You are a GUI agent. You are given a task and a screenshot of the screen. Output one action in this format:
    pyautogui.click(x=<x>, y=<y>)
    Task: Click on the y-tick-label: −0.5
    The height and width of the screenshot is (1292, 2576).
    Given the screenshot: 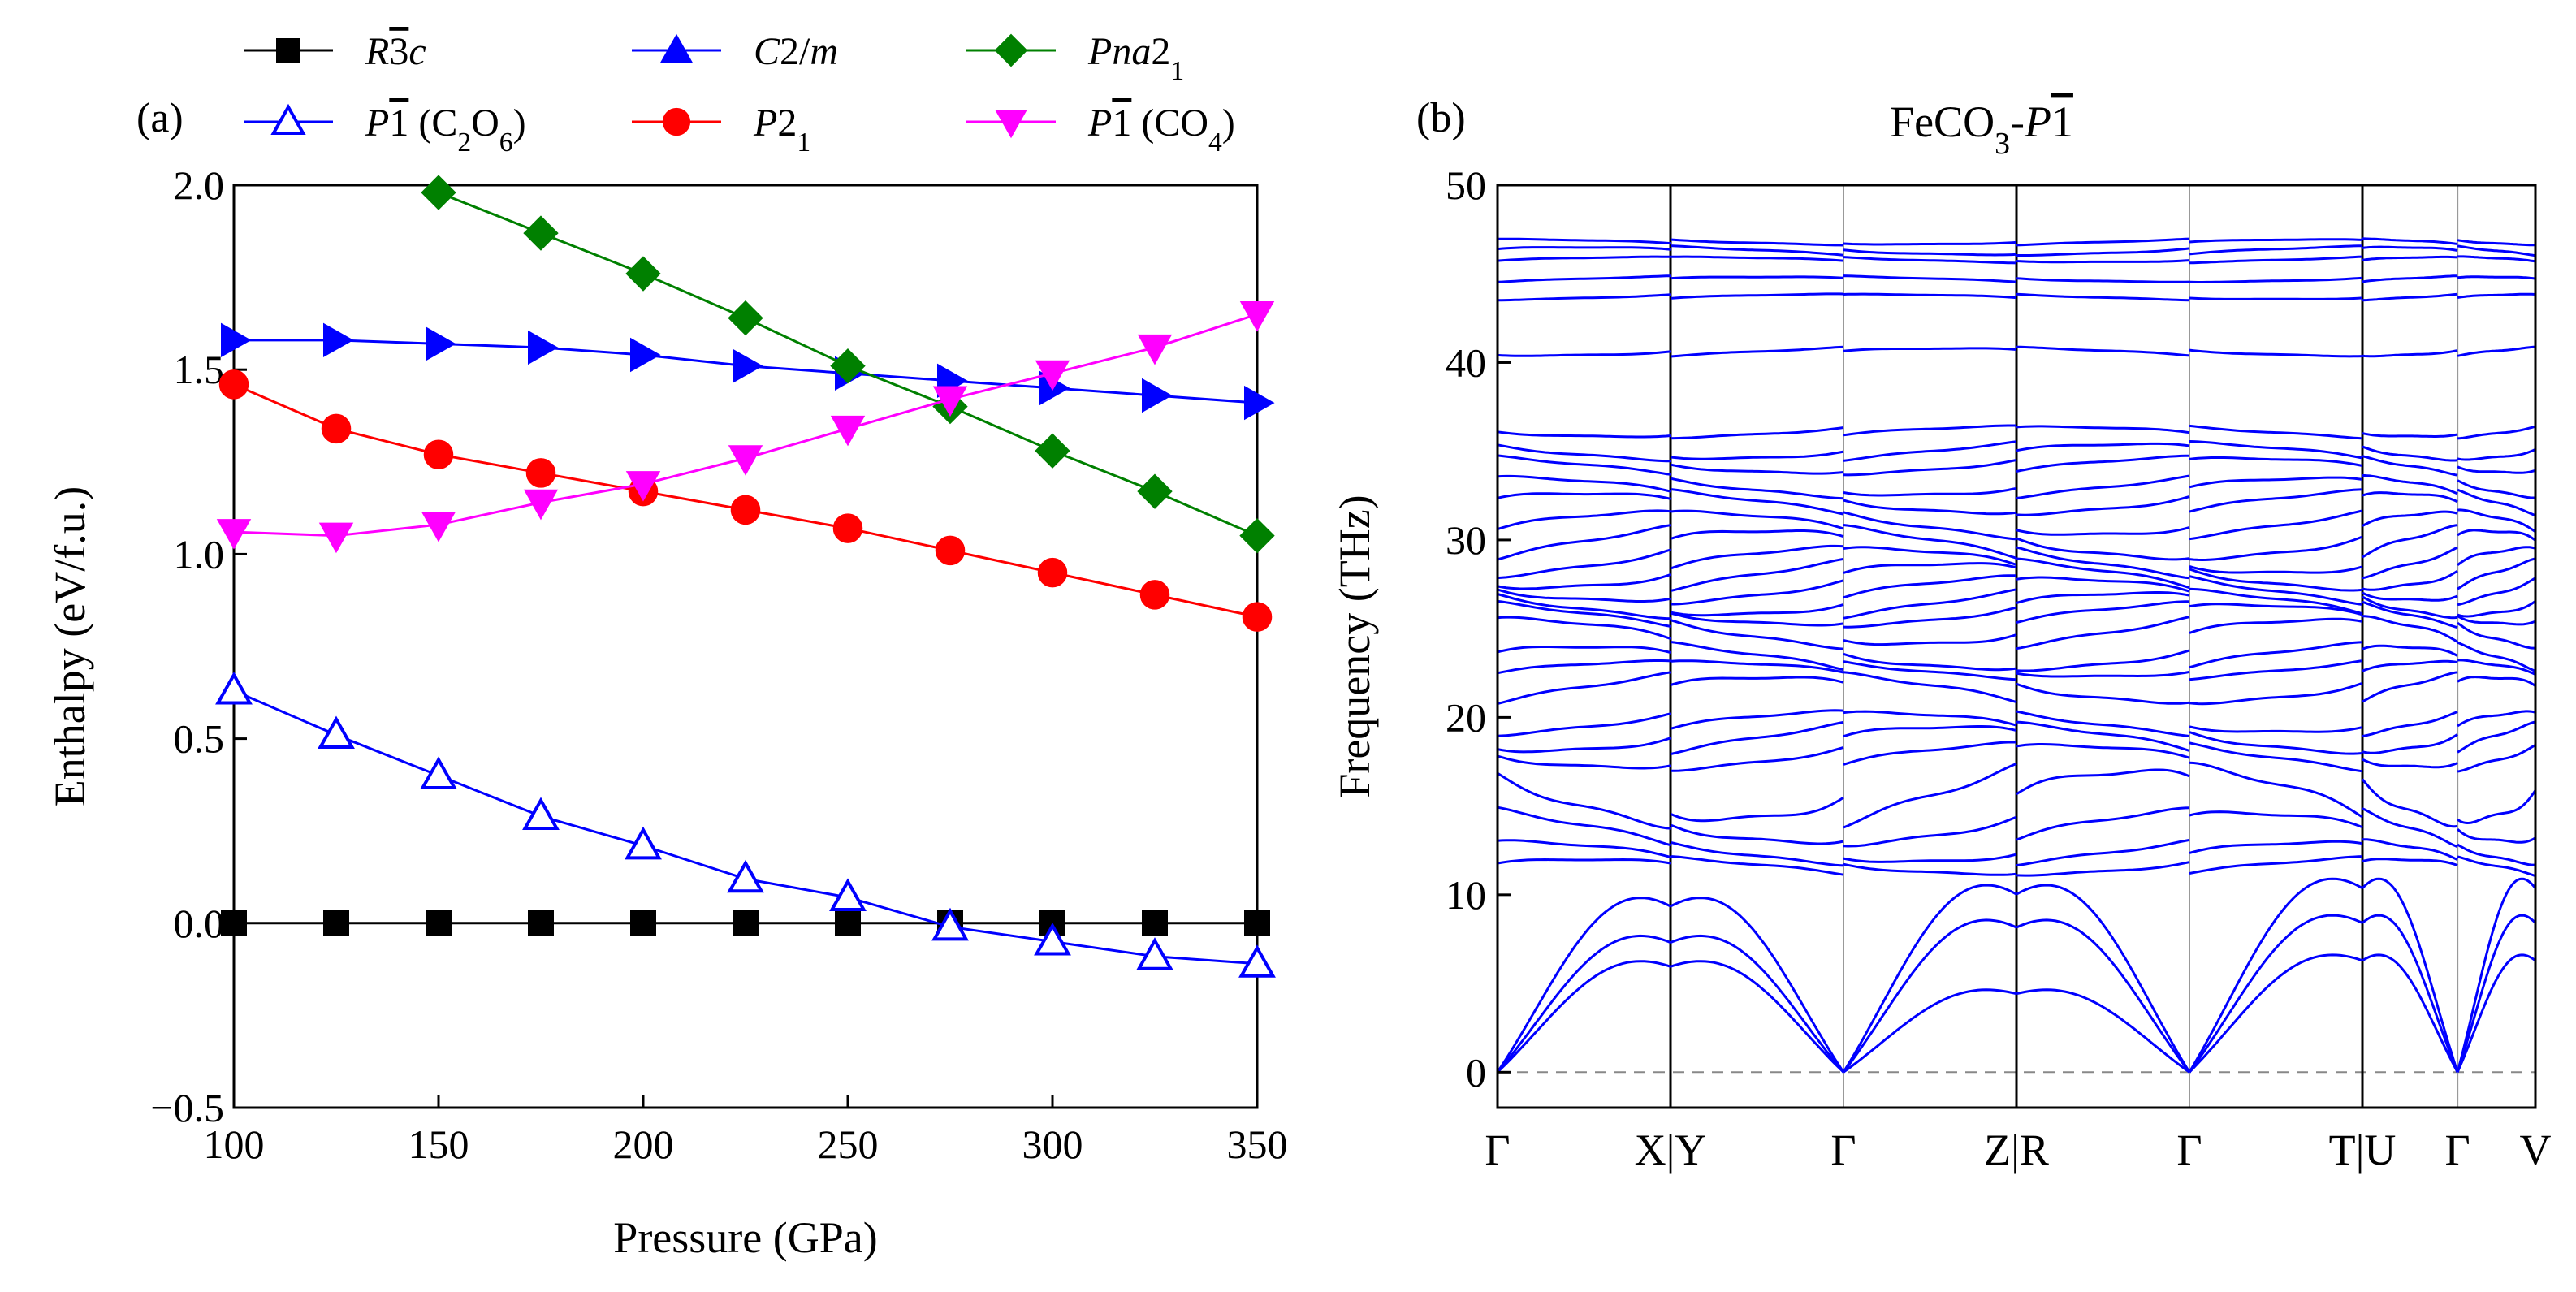 What is the action you would take?
    pyautogui.click(x=187, y=1107)
    